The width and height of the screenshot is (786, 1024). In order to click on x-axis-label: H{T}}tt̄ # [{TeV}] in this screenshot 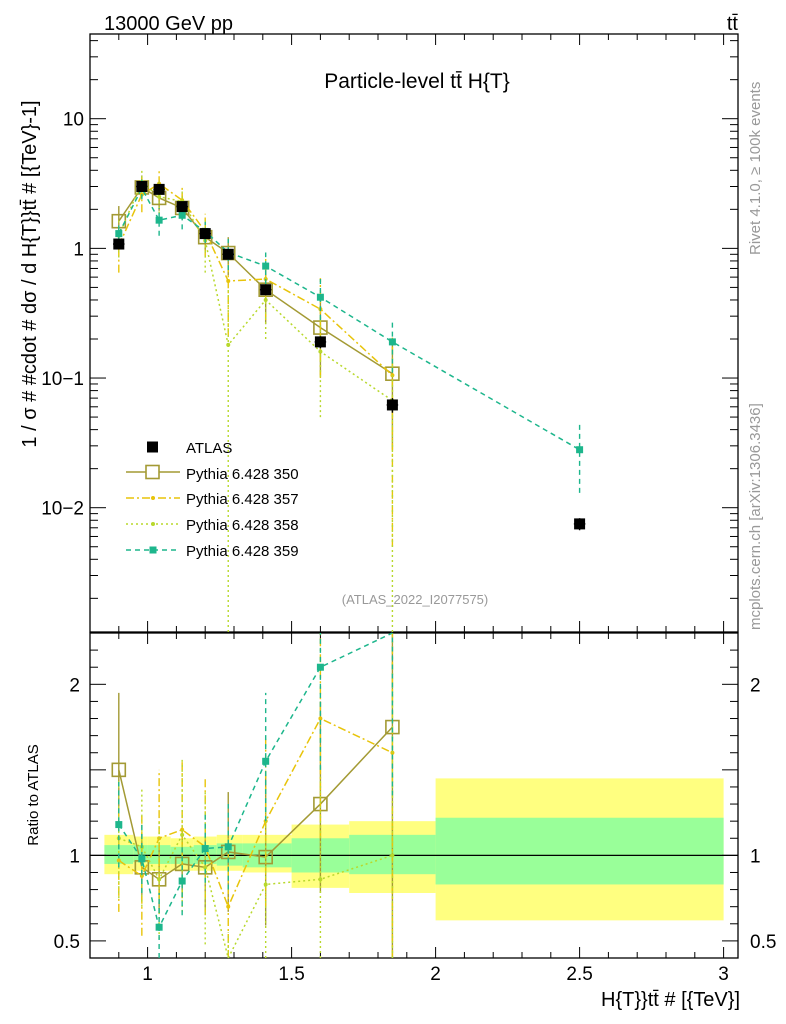, I will do `click(670, 1000)`.